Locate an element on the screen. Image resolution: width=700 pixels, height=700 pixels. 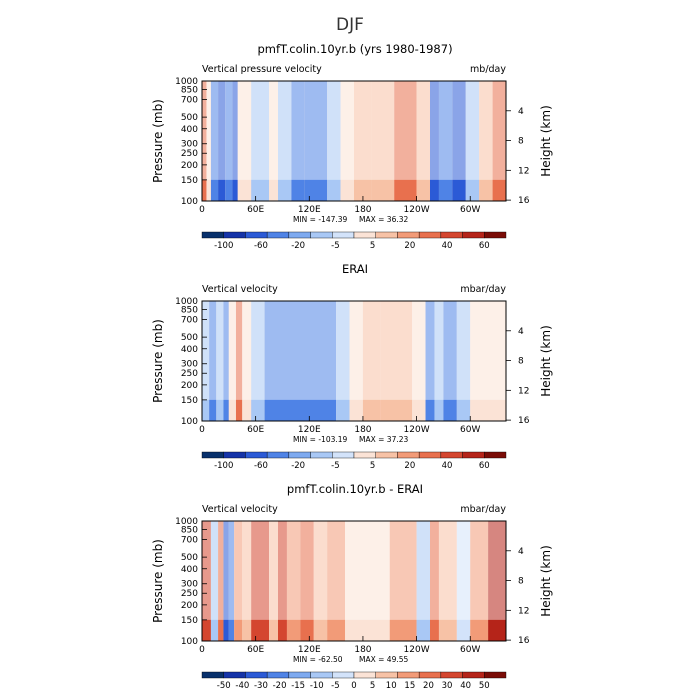
min-value: MIN = -103.19 is located at coordinates (320, 439).